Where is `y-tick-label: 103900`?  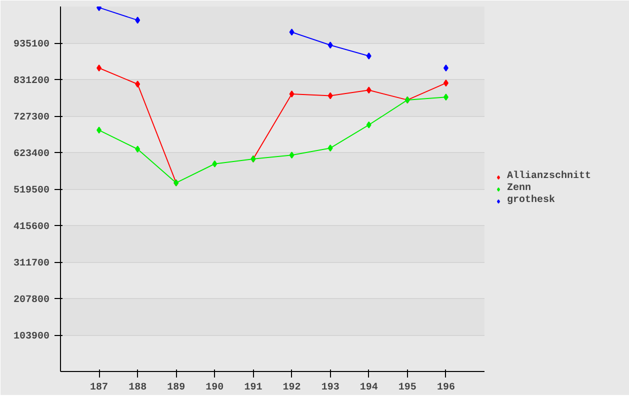 y-tick-label: 103900 is located at coordinates (31, 337).